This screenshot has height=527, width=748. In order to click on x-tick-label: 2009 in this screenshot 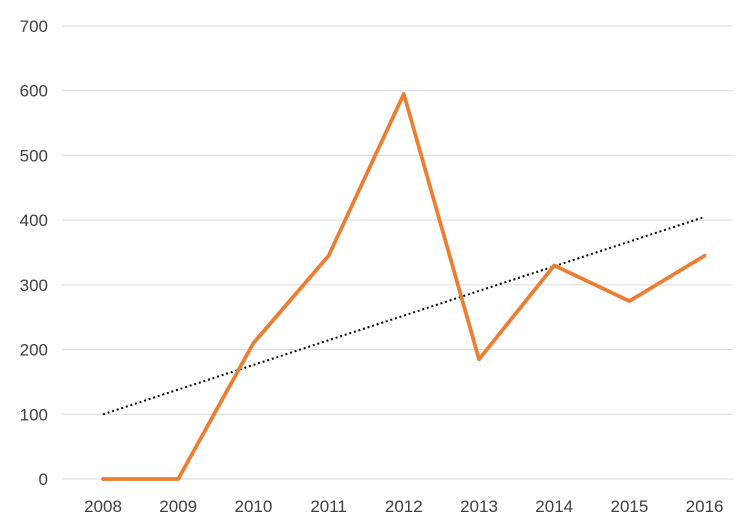, I will do `click(178, 506)`.